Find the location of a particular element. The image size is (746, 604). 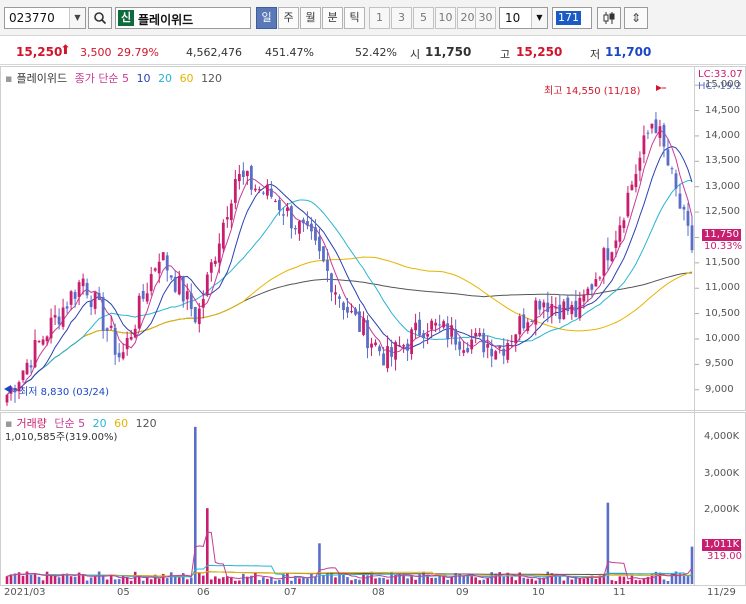

change-rate: 29.79% is located at coordinates (138, 52).